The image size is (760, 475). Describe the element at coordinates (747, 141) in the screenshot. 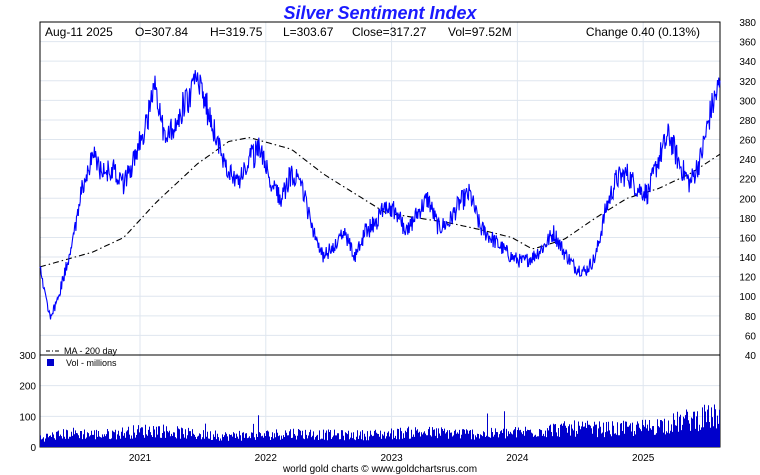

I see `price-tick-label: 260` at that location.